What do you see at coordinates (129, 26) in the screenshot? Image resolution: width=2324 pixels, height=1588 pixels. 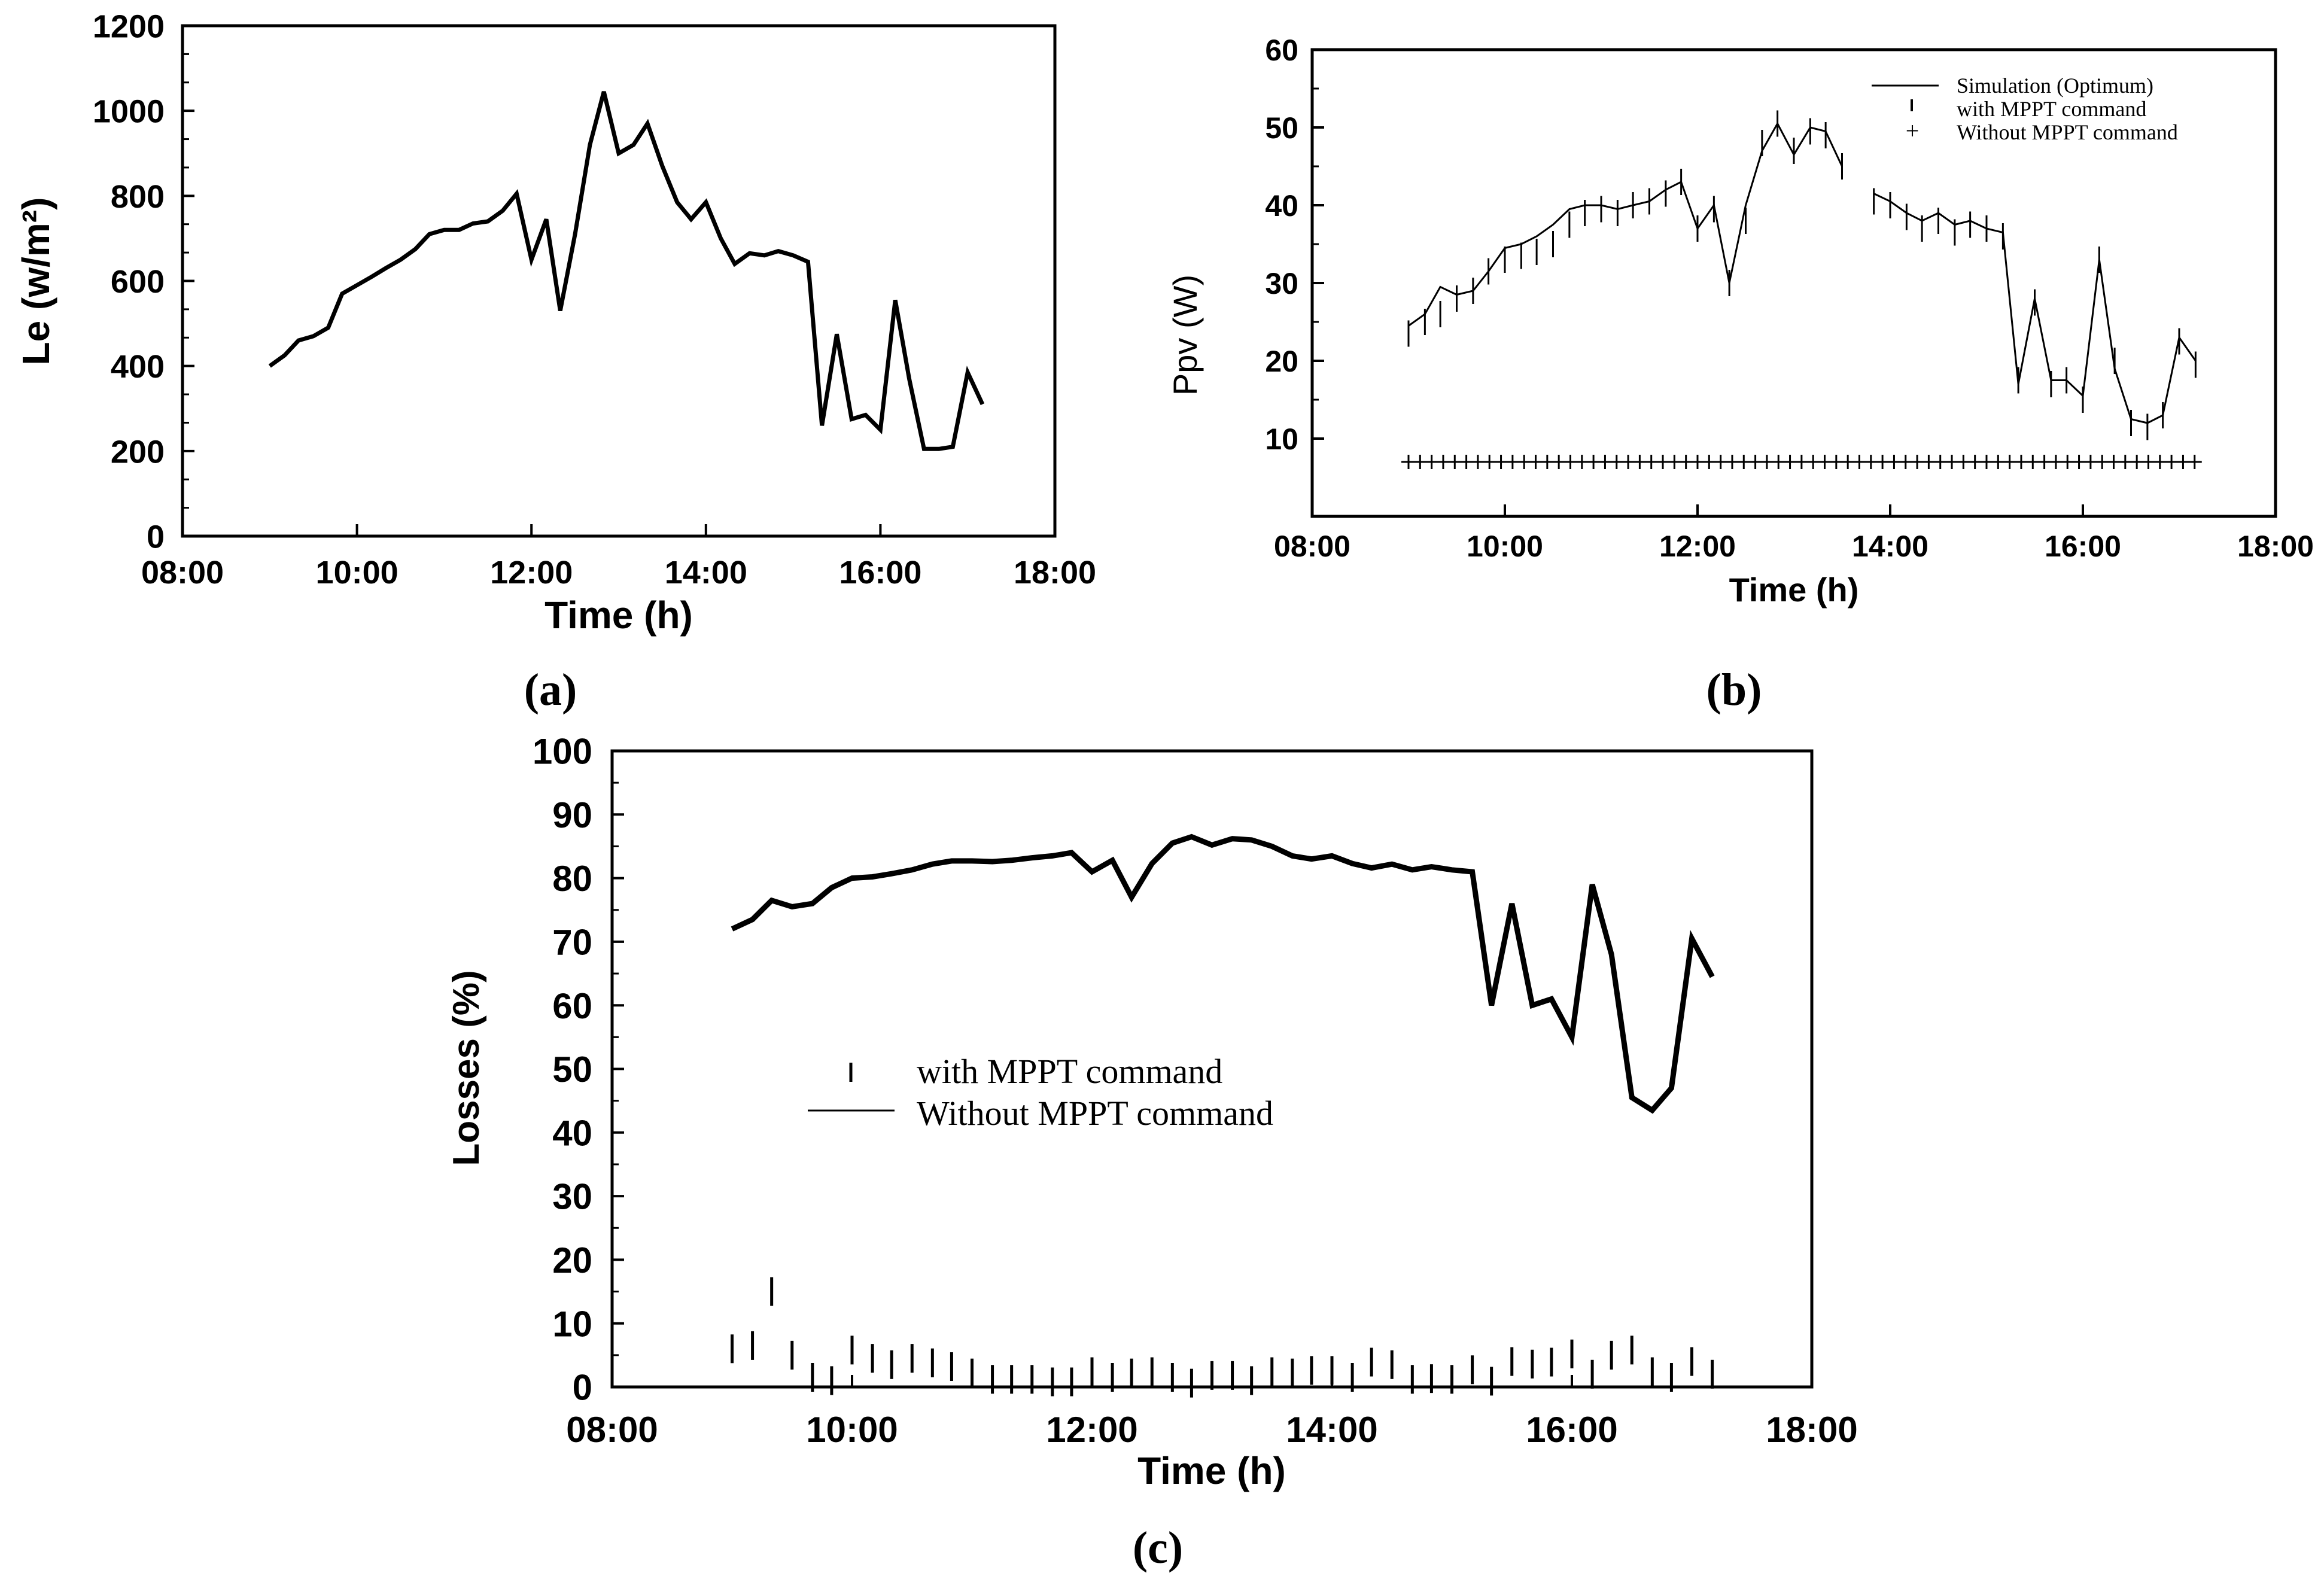 I see `y-tick-label: 1200` at bounding box center [129, 26].